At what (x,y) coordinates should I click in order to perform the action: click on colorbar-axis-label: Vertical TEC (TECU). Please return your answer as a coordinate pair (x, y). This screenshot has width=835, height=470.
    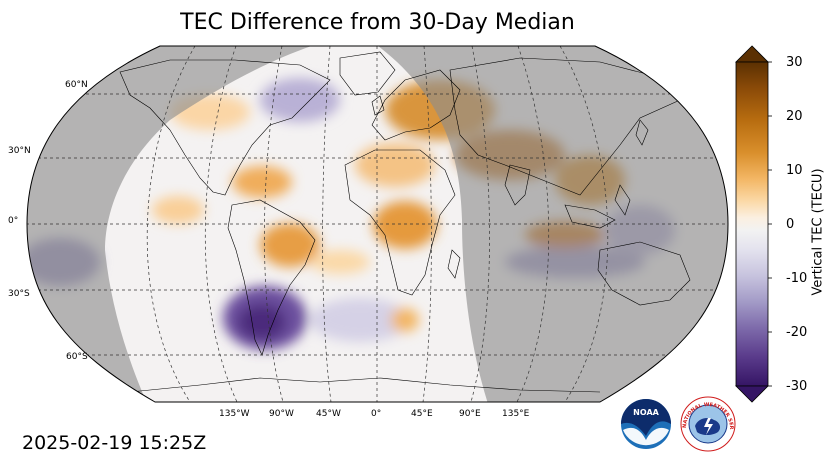
    Looking at the image, I should click on (818, 232).